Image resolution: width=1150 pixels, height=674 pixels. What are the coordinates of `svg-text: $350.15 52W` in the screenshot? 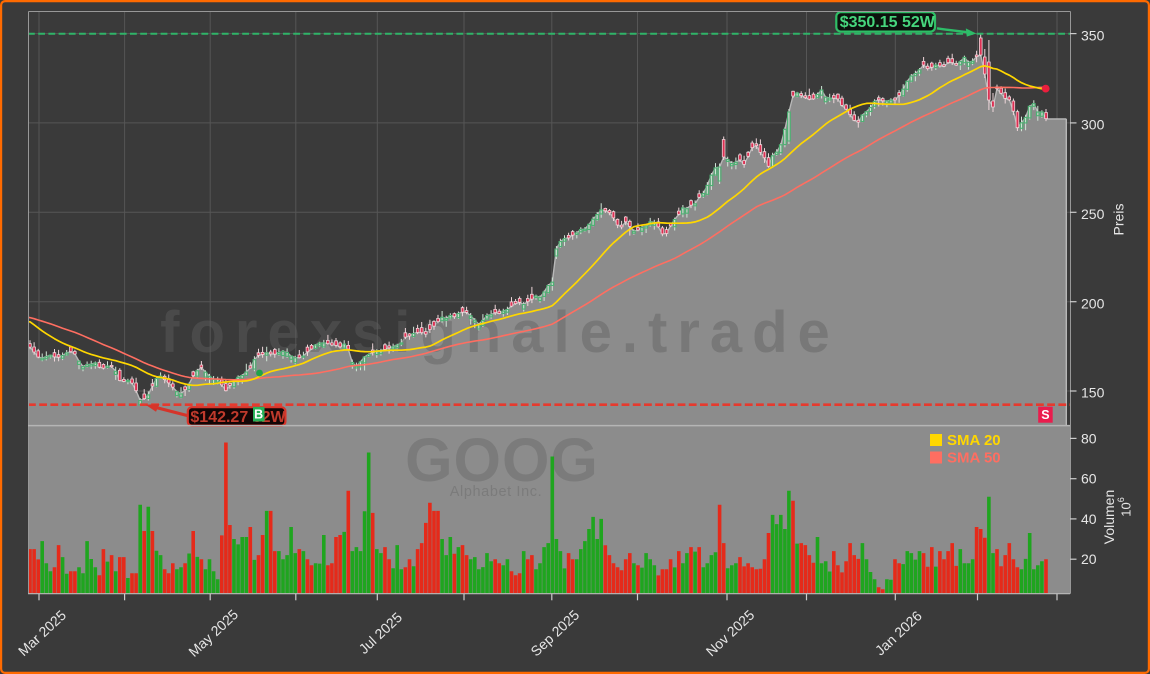 It's located at (888, 22).